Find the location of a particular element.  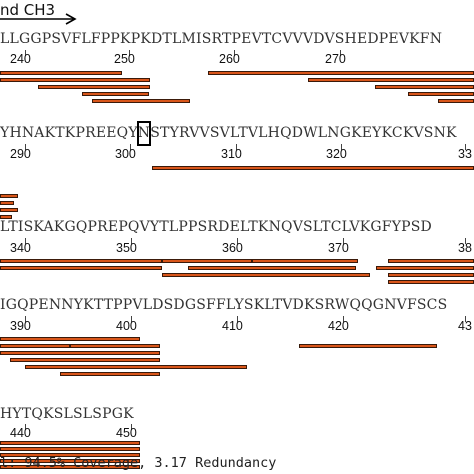

sequence-text: HYTQKSLSLSPGK is located at coordinates (67, 414).